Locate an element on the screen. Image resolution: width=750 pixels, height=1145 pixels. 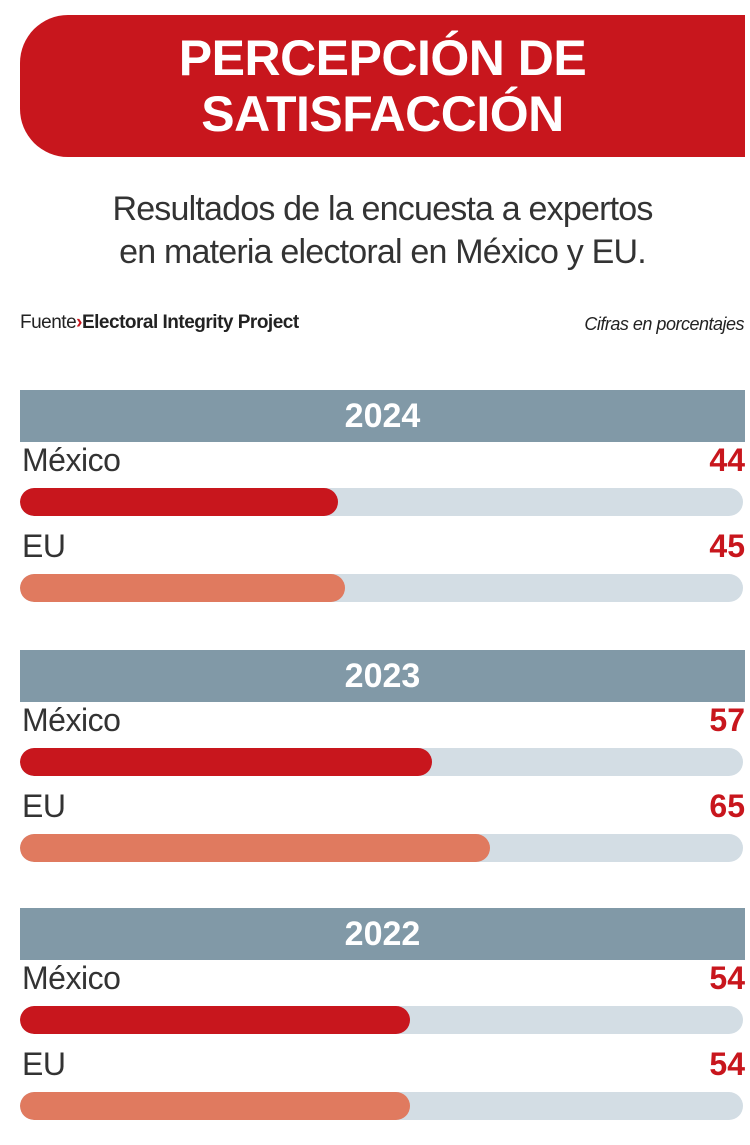
subtitle-line-1: Resultados de la encuesta a expertos is located at coordinates (382, 209).